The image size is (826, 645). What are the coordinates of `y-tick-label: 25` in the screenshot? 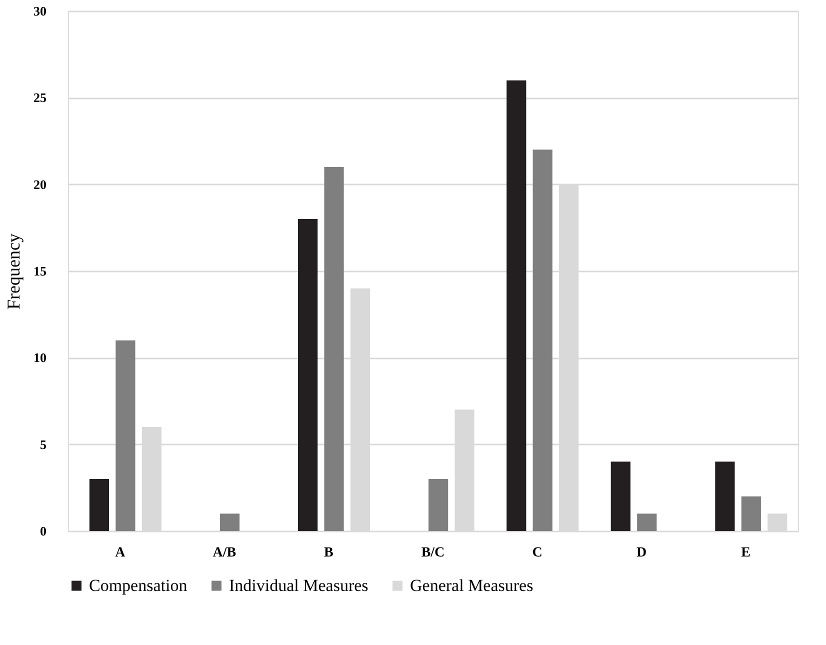 It's located at (40, 98).